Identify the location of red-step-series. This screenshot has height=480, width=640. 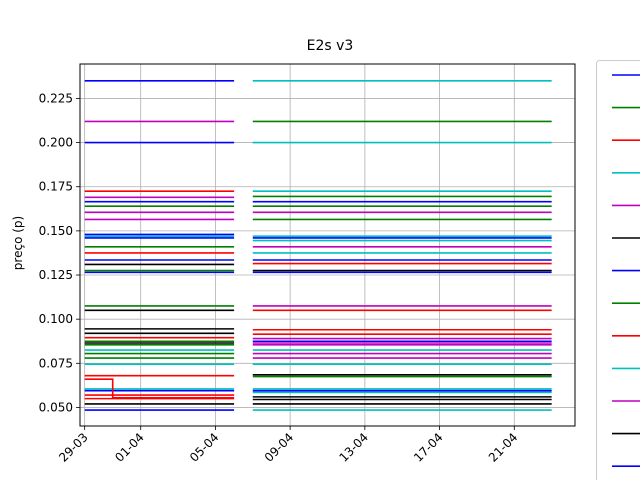
(159, 388).